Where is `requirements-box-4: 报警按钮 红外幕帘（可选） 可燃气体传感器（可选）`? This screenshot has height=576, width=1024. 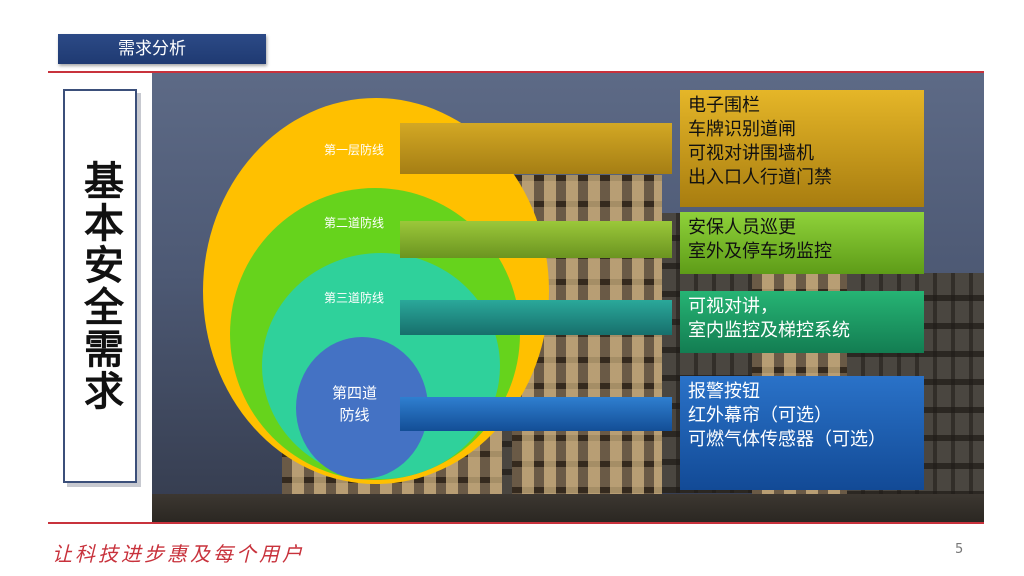 requirements-box-4: 报警按钮 红外幕帘（可选） 可燃气体传感器（可选） is located at coordinates (802, 433).